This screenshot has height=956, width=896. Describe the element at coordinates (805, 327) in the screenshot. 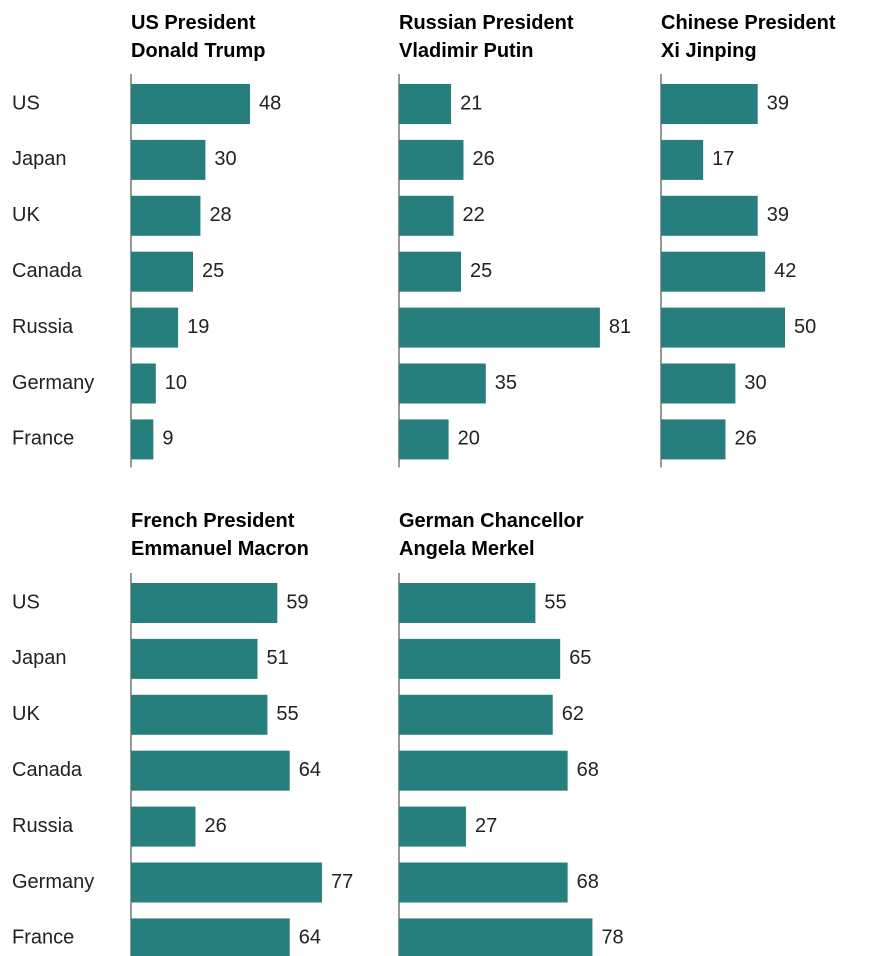

I see `value-label: 50` at that location.